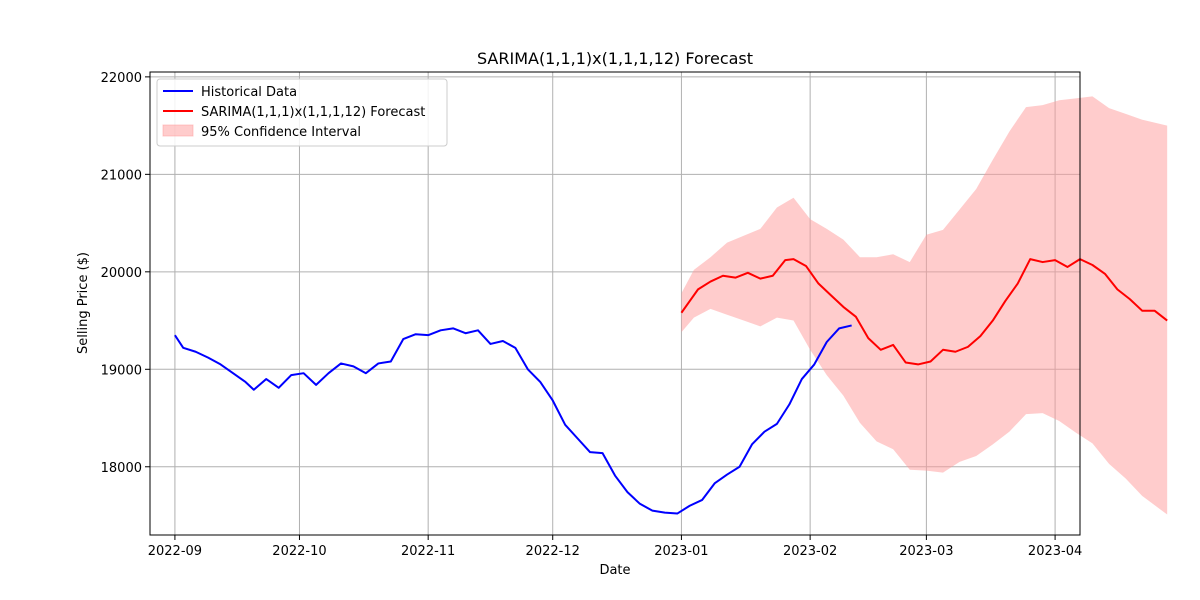  I want to click on y-tick-label: 20000, so click(121, 273).